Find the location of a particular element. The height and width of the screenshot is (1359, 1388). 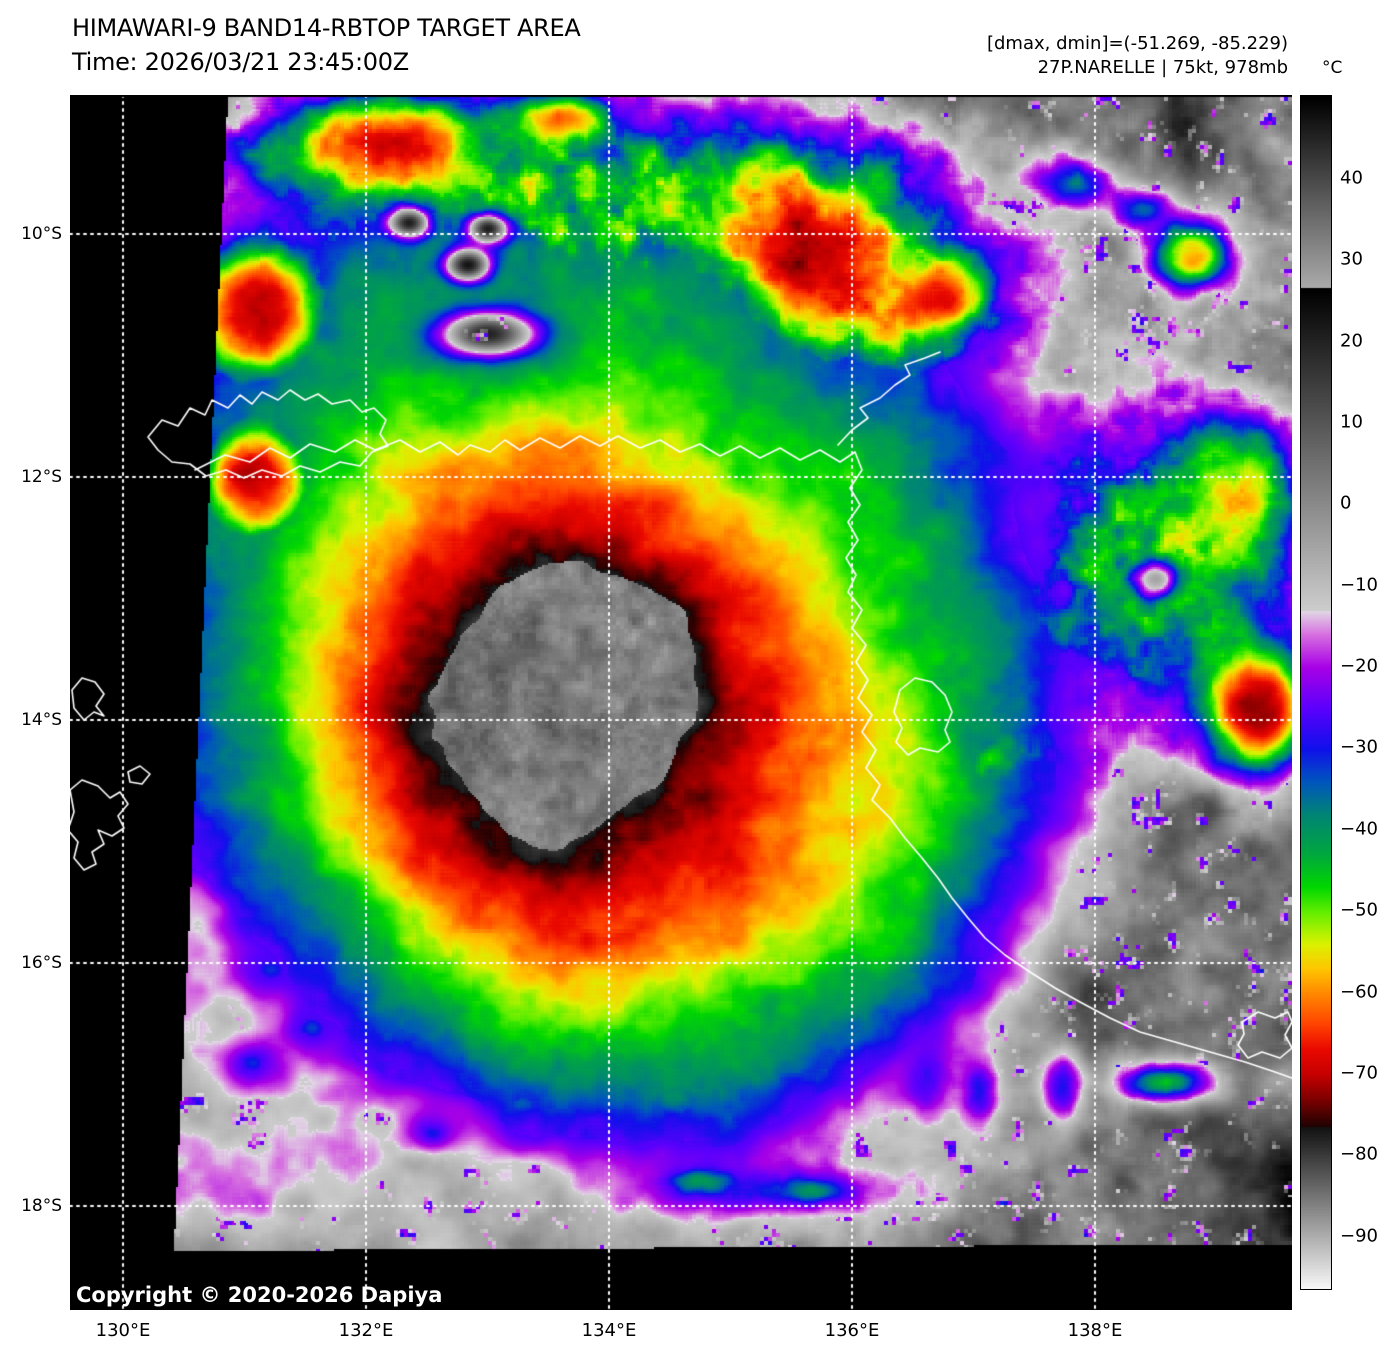

dmax-dmin-readout: [dmax, dmin]=(-51.269, -85.229) is located at coordinates (1137, 43).